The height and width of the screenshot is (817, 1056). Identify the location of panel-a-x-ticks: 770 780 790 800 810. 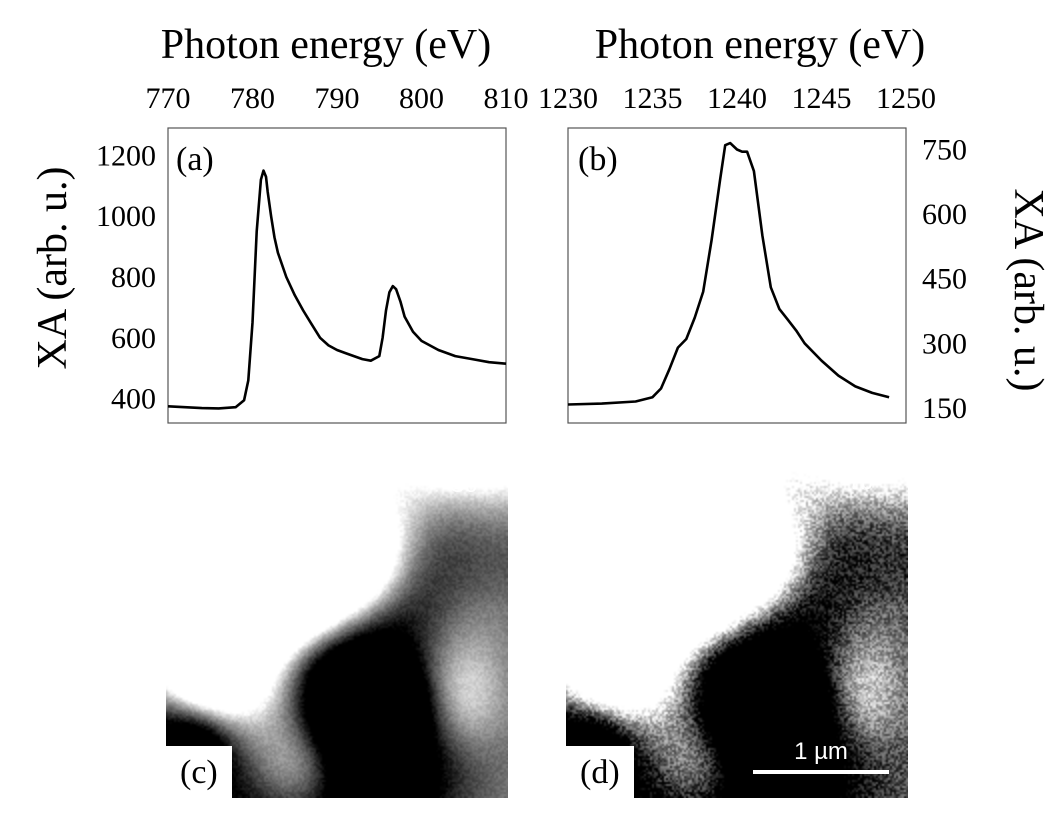
(337, 98).